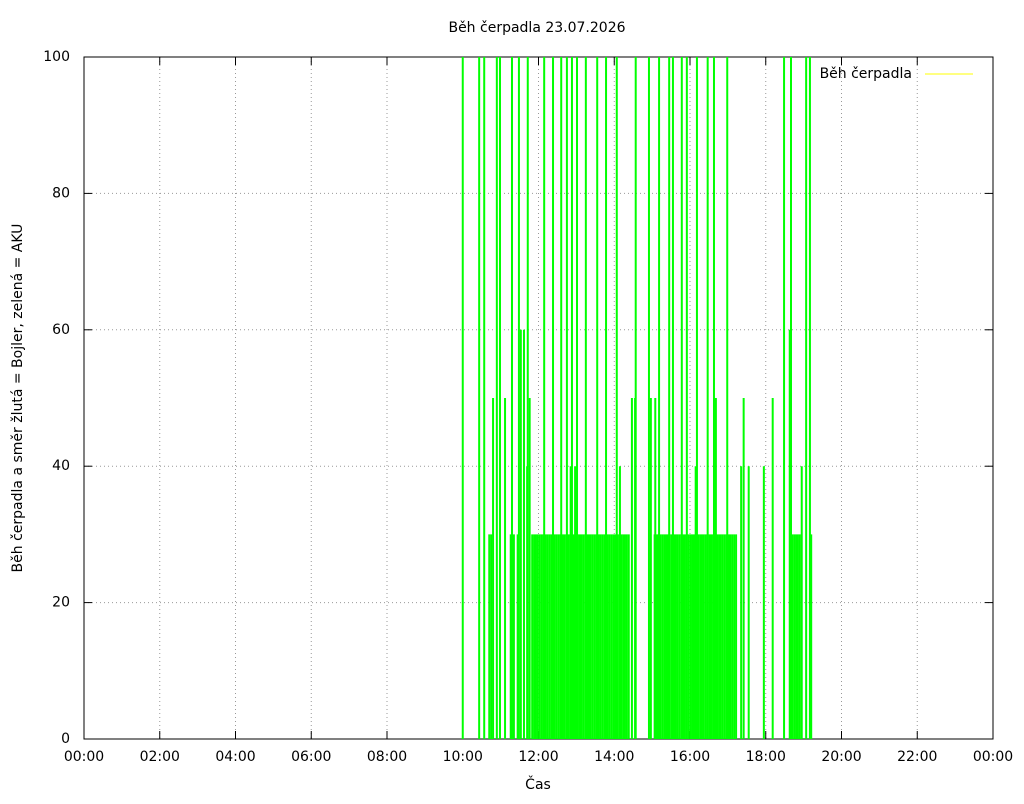  What do you see at coordinates (766, 757) in the screenshot?
I see `x-tick-label: 18:00` at bounding box center [766, 757].